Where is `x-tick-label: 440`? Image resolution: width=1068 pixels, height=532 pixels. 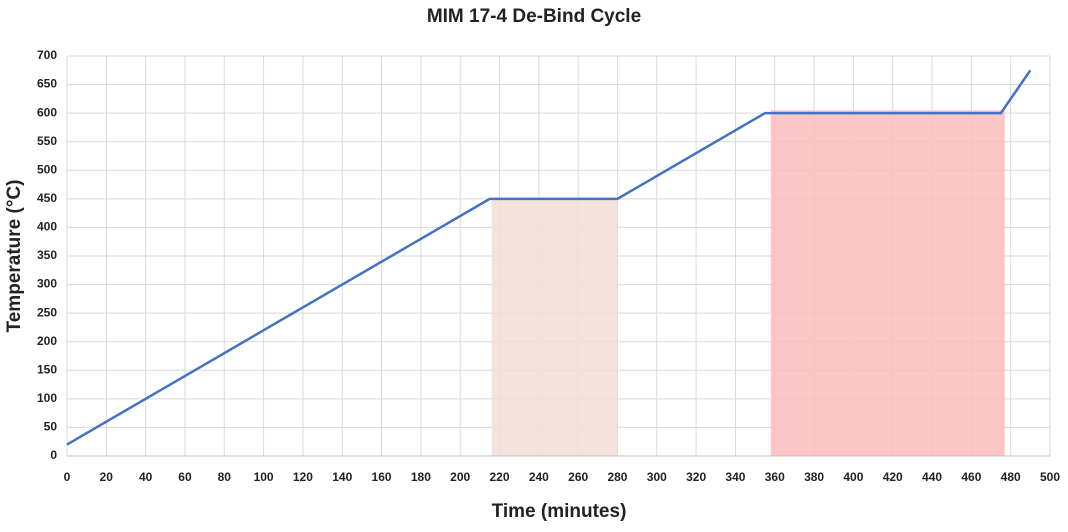 x-tick-label: 440 is located at coordinates (932, 477).